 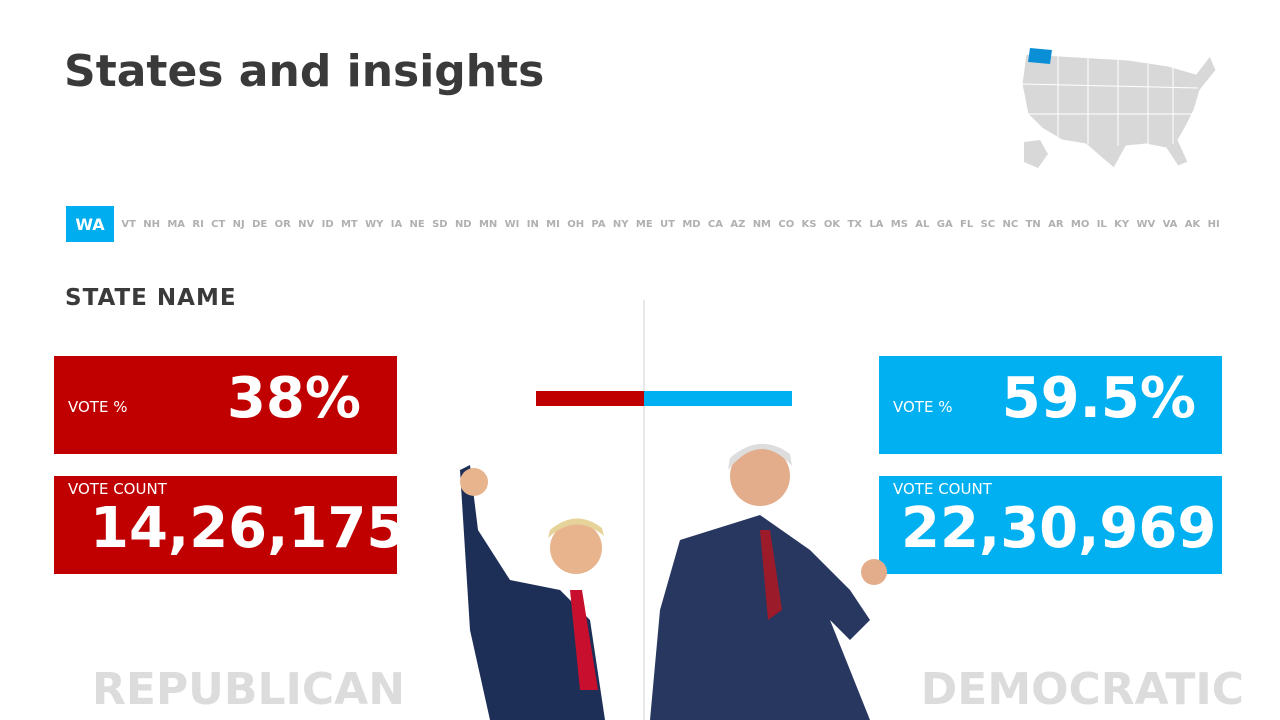 I want to click on state-tab: PA, so click(x=598, y=224).